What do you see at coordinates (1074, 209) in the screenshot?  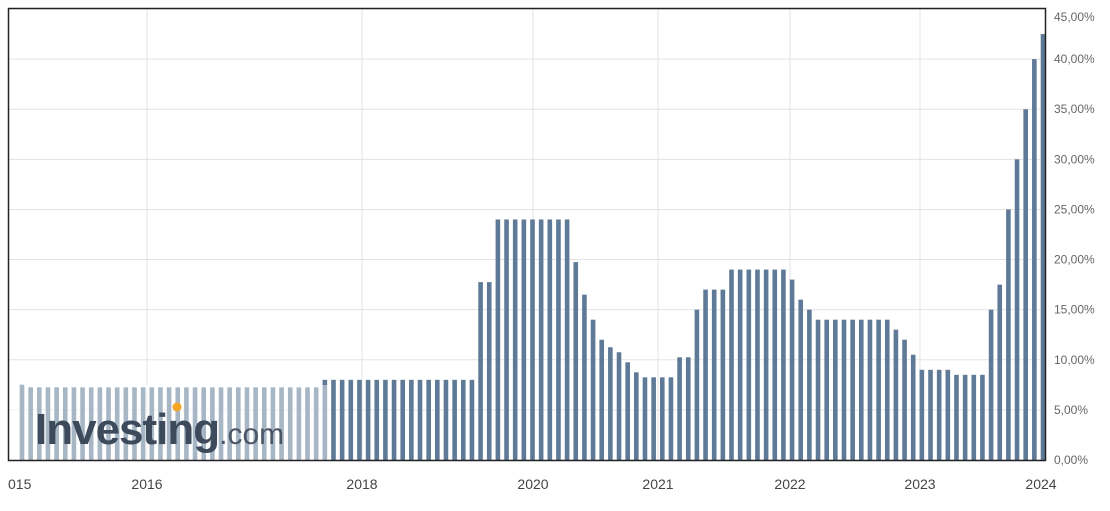 I see `y-tick-label: 25,00%` at bounding box center [1074, 209].